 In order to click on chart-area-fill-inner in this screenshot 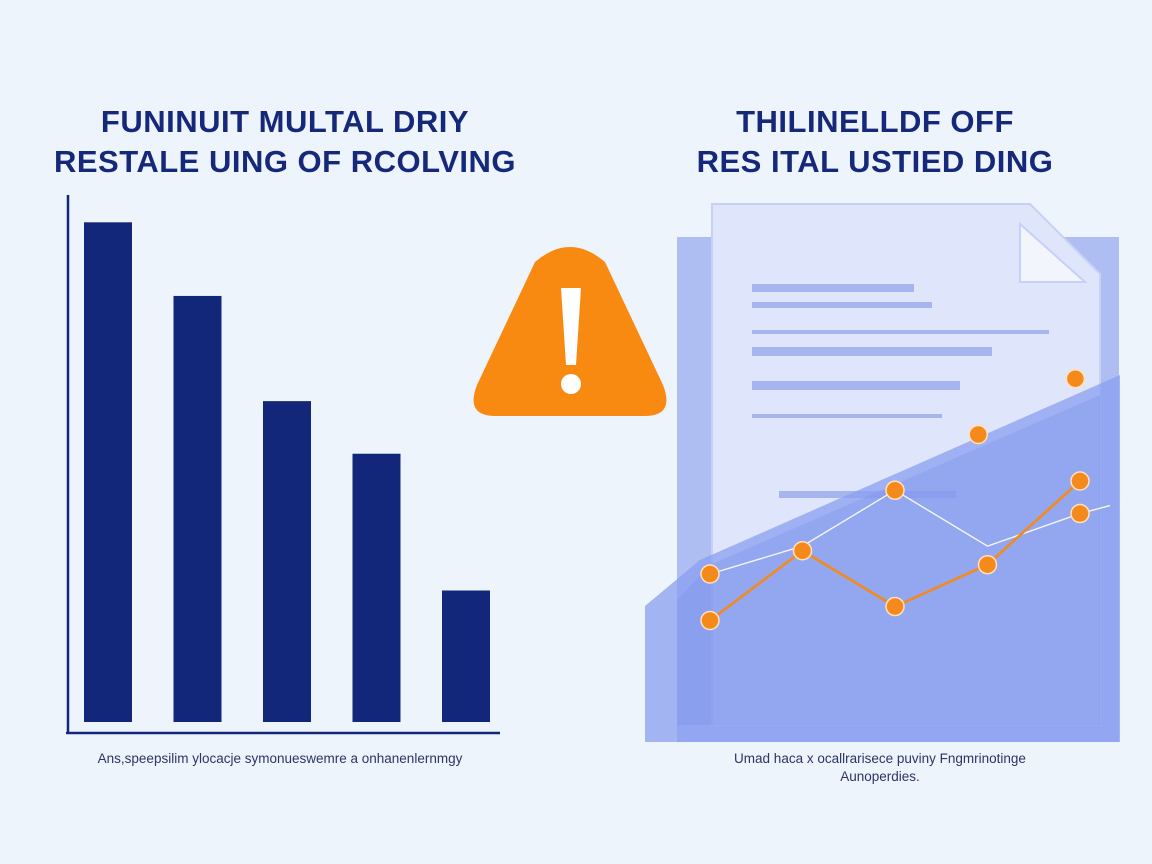, I will do `click(888, 560)`.